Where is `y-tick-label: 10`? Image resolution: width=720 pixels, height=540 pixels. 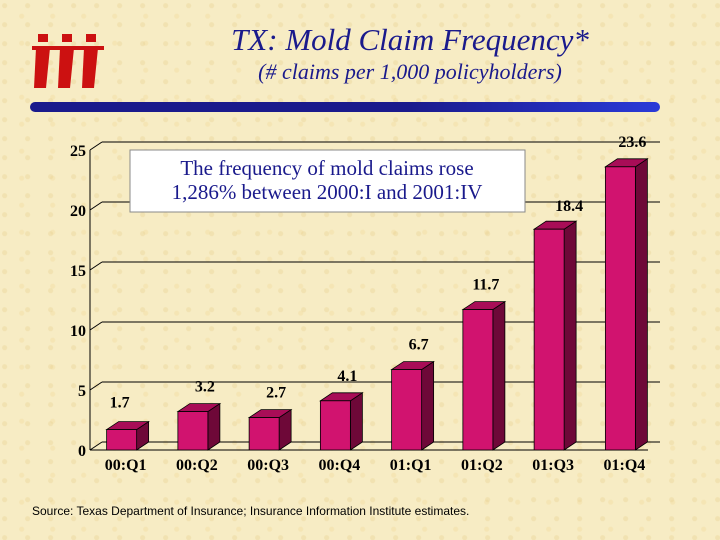
y-tick-label: 10 is located at coordinates (78, 331).